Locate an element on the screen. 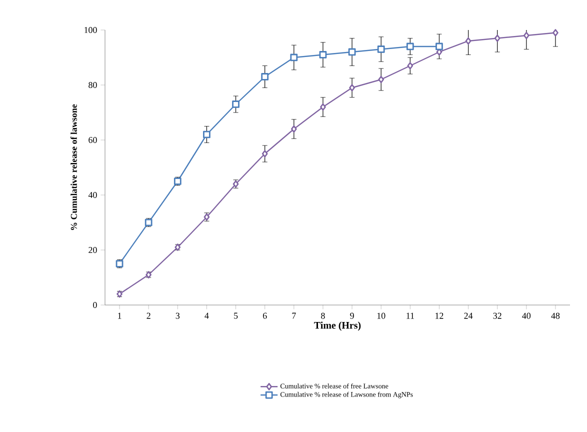 The image size is (587, 432). x-tick-label: 9 is located at coordinates (352, 315).